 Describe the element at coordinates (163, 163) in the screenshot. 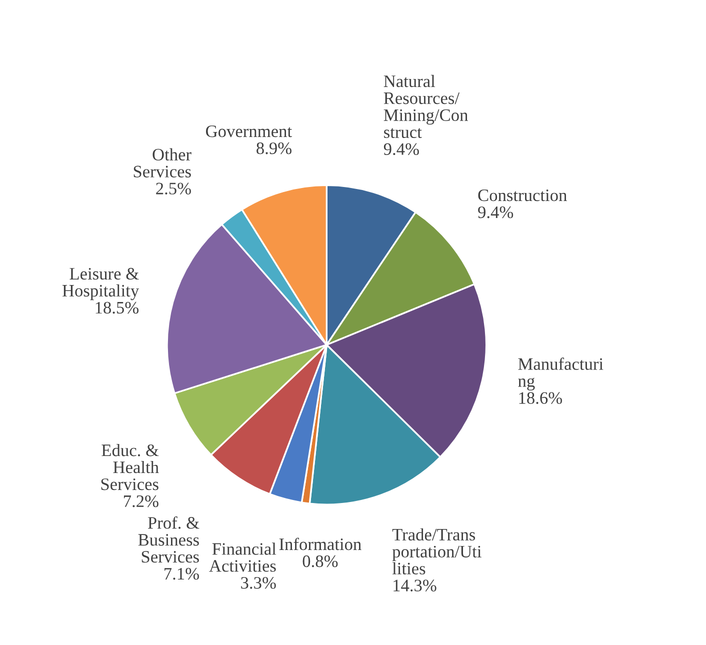

I see `slice-label: Other Services` at that location.